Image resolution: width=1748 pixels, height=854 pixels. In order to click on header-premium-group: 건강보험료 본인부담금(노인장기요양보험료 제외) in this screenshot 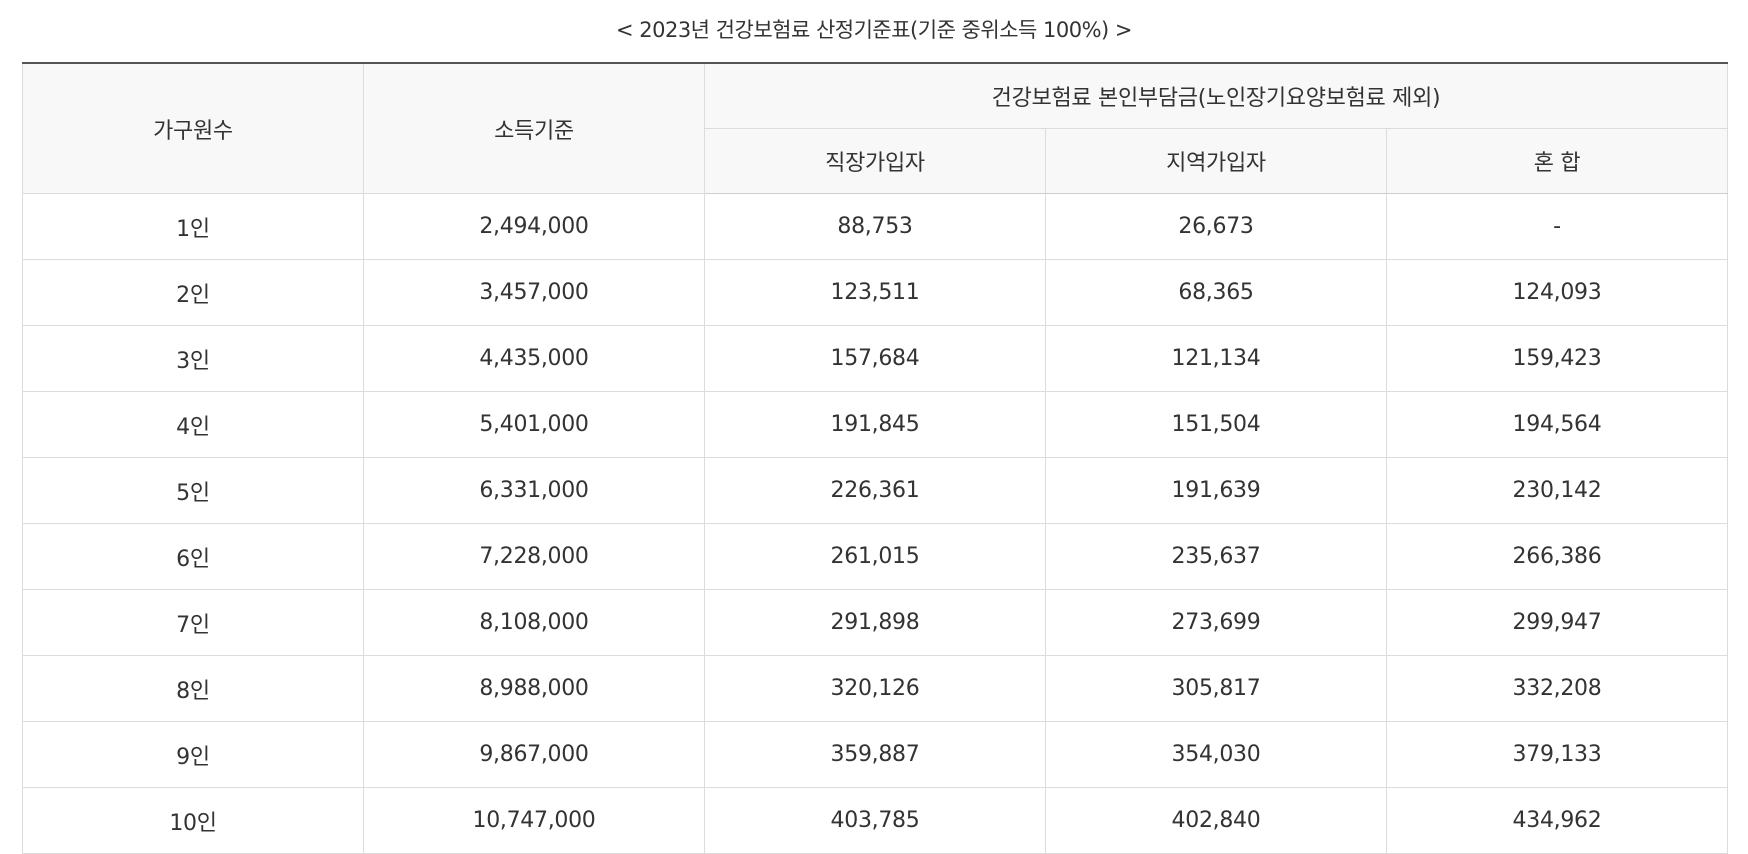, I will do `click(1216, 95)`.